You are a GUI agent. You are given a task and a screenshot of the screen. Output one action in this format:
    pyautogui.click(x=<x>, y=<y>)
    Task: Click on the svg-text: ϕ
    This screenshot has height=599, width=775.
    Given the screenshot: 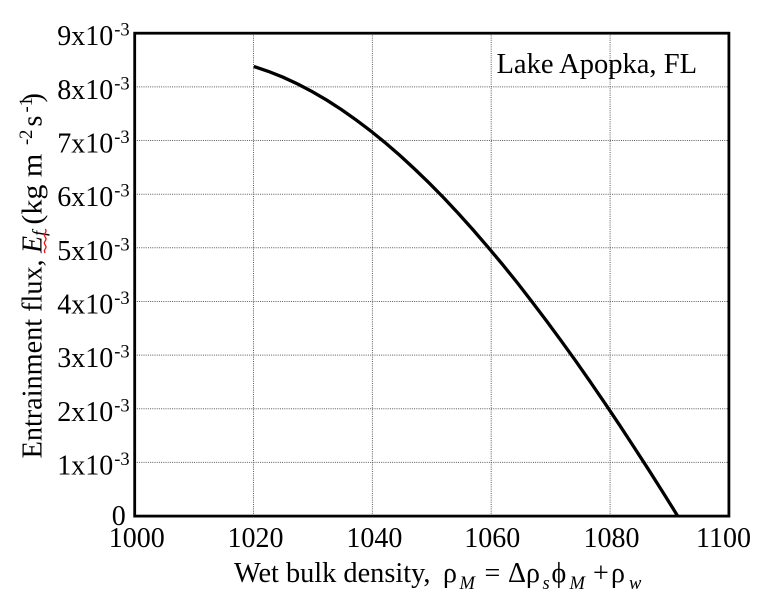 What is the action you would take?
    pyautogui.click(x=559, y=573)
    